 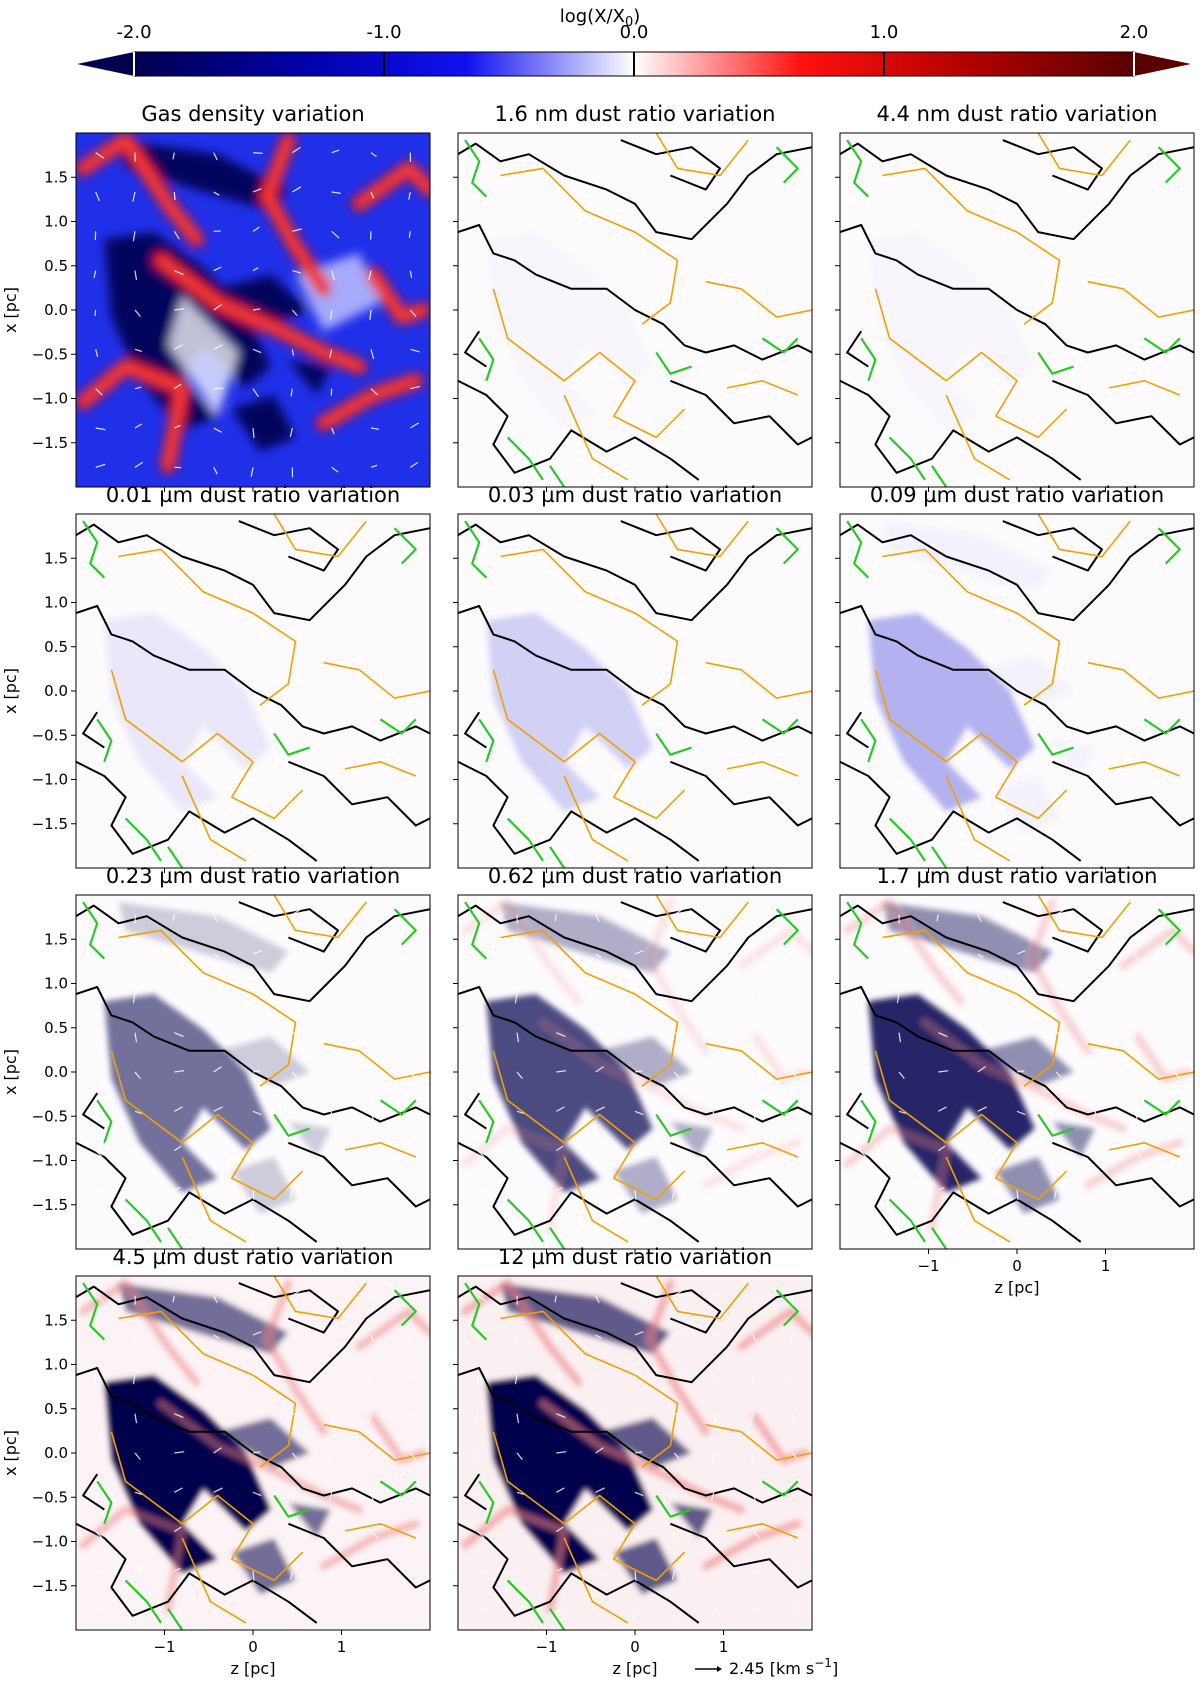 I want to click on panel-2: 1.6 nm dust ratio variation, so click(x=633, y=297).